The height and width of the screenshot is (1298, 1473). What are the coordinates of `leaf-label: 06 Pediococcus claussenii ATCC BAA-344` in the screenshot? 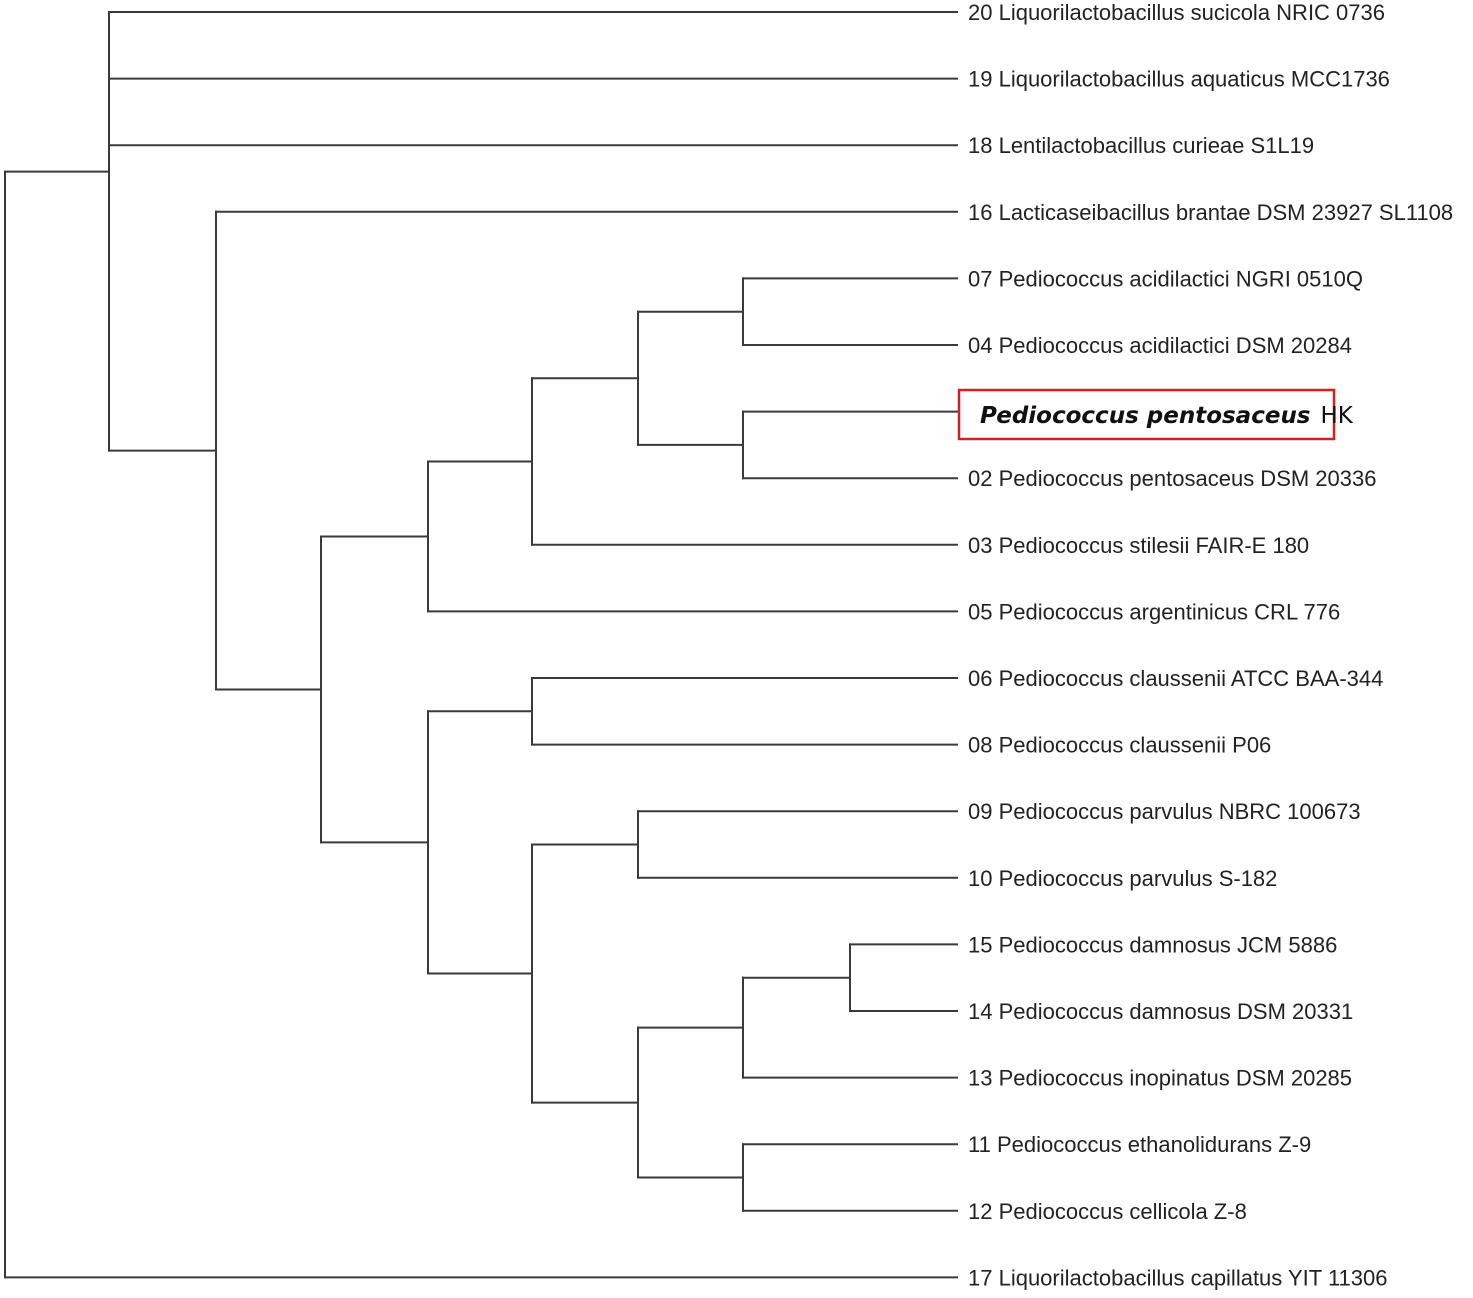 It's located at (1175, 678).